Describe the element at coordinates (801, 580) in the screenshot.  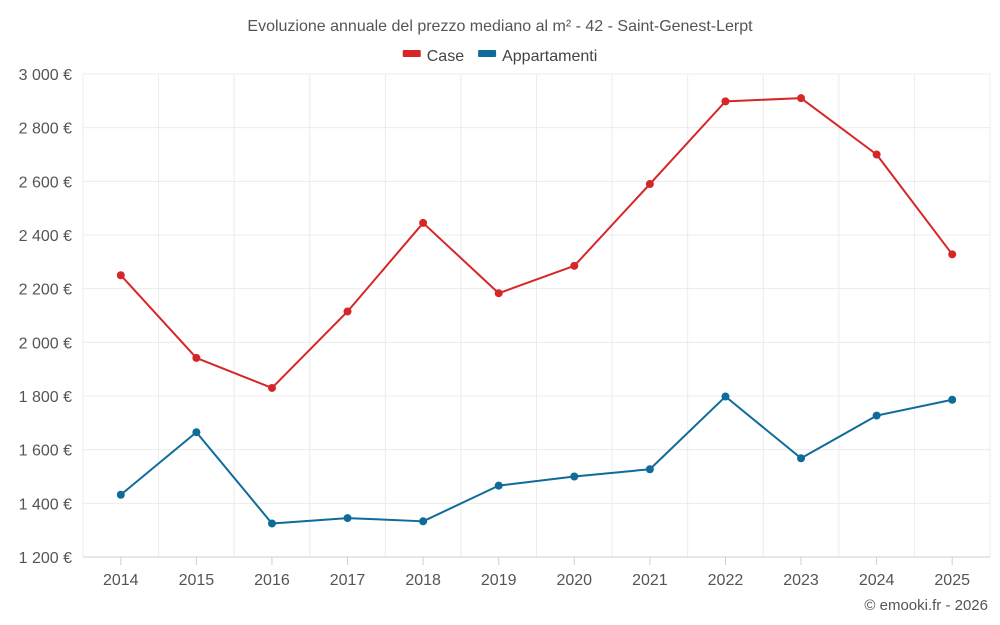
I see `x-tick-label: 2023` at that location.